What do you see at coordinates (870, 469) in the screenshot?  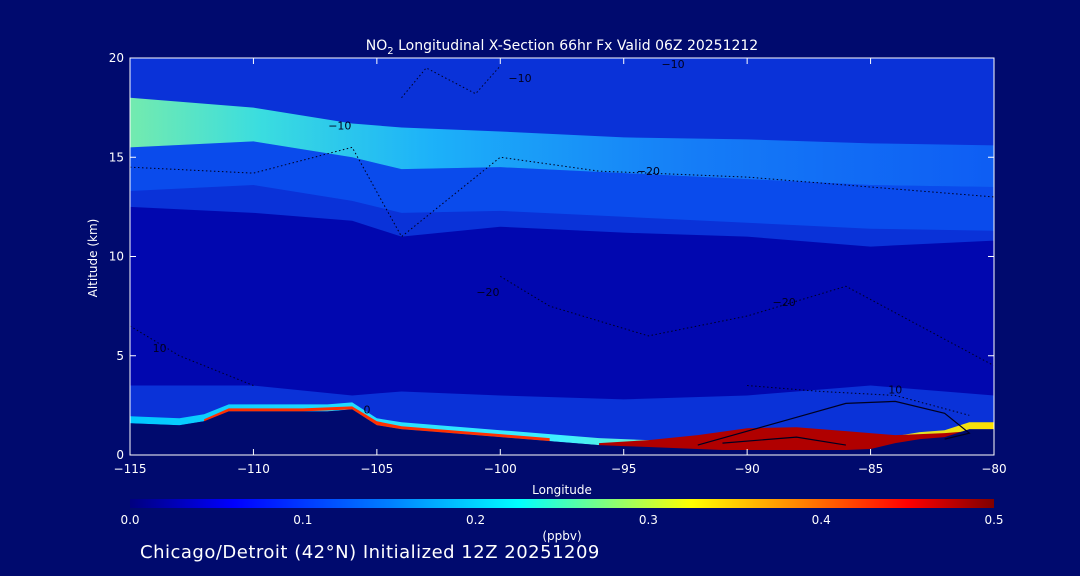 I see `x-tick-label: −85` at bounding box center [870, 469].